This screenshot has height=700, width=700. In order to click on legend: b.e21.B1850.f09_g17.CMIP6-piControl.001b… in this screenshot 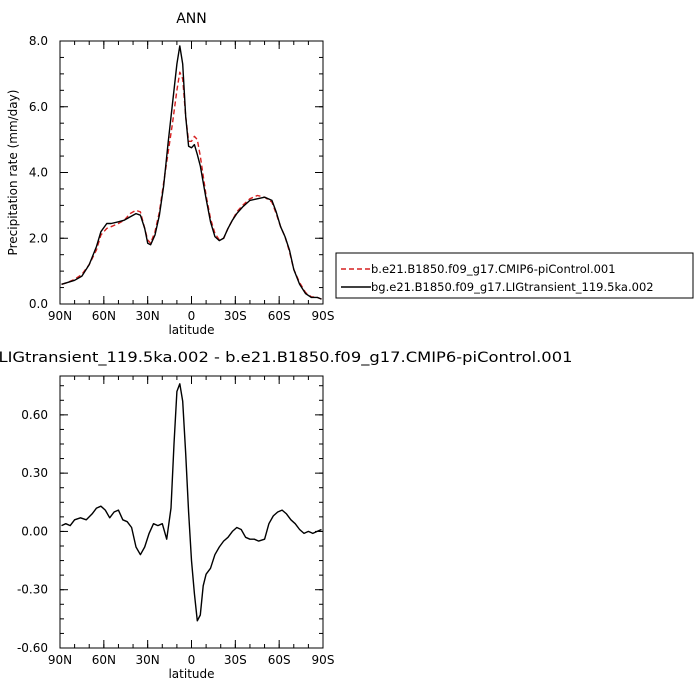, I will do `click(514, 275)`.